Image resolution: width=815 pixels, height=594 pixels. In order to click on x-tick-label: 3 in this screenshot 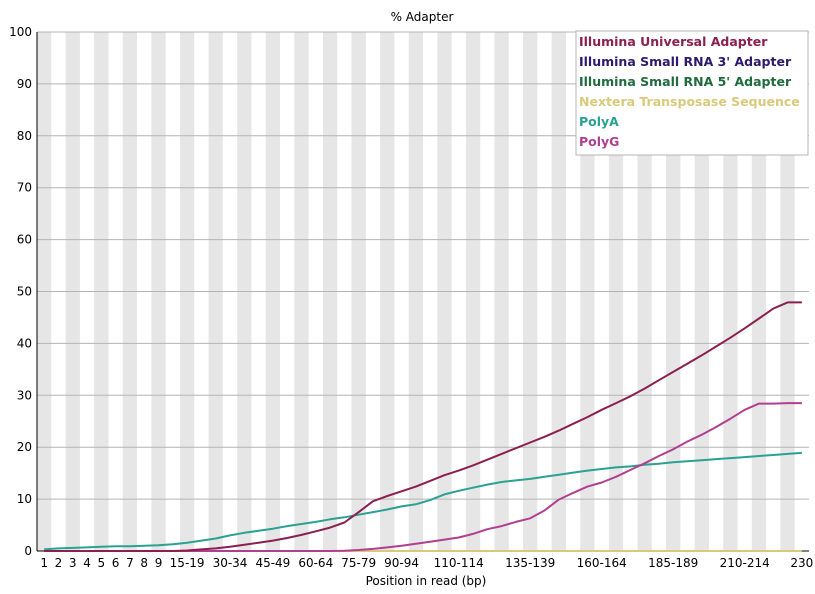, I will do `click(73, 563)`.